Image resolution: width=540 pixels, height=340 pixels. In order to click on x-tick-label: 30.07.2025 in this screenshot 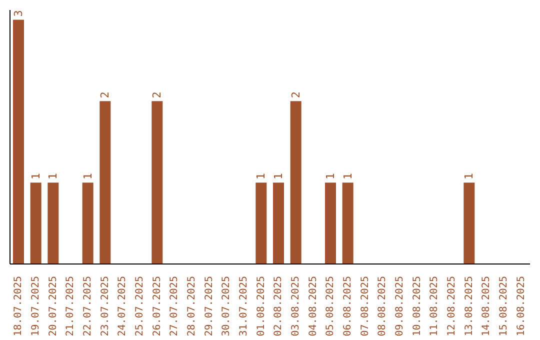, I will do `click(226, 306)`.